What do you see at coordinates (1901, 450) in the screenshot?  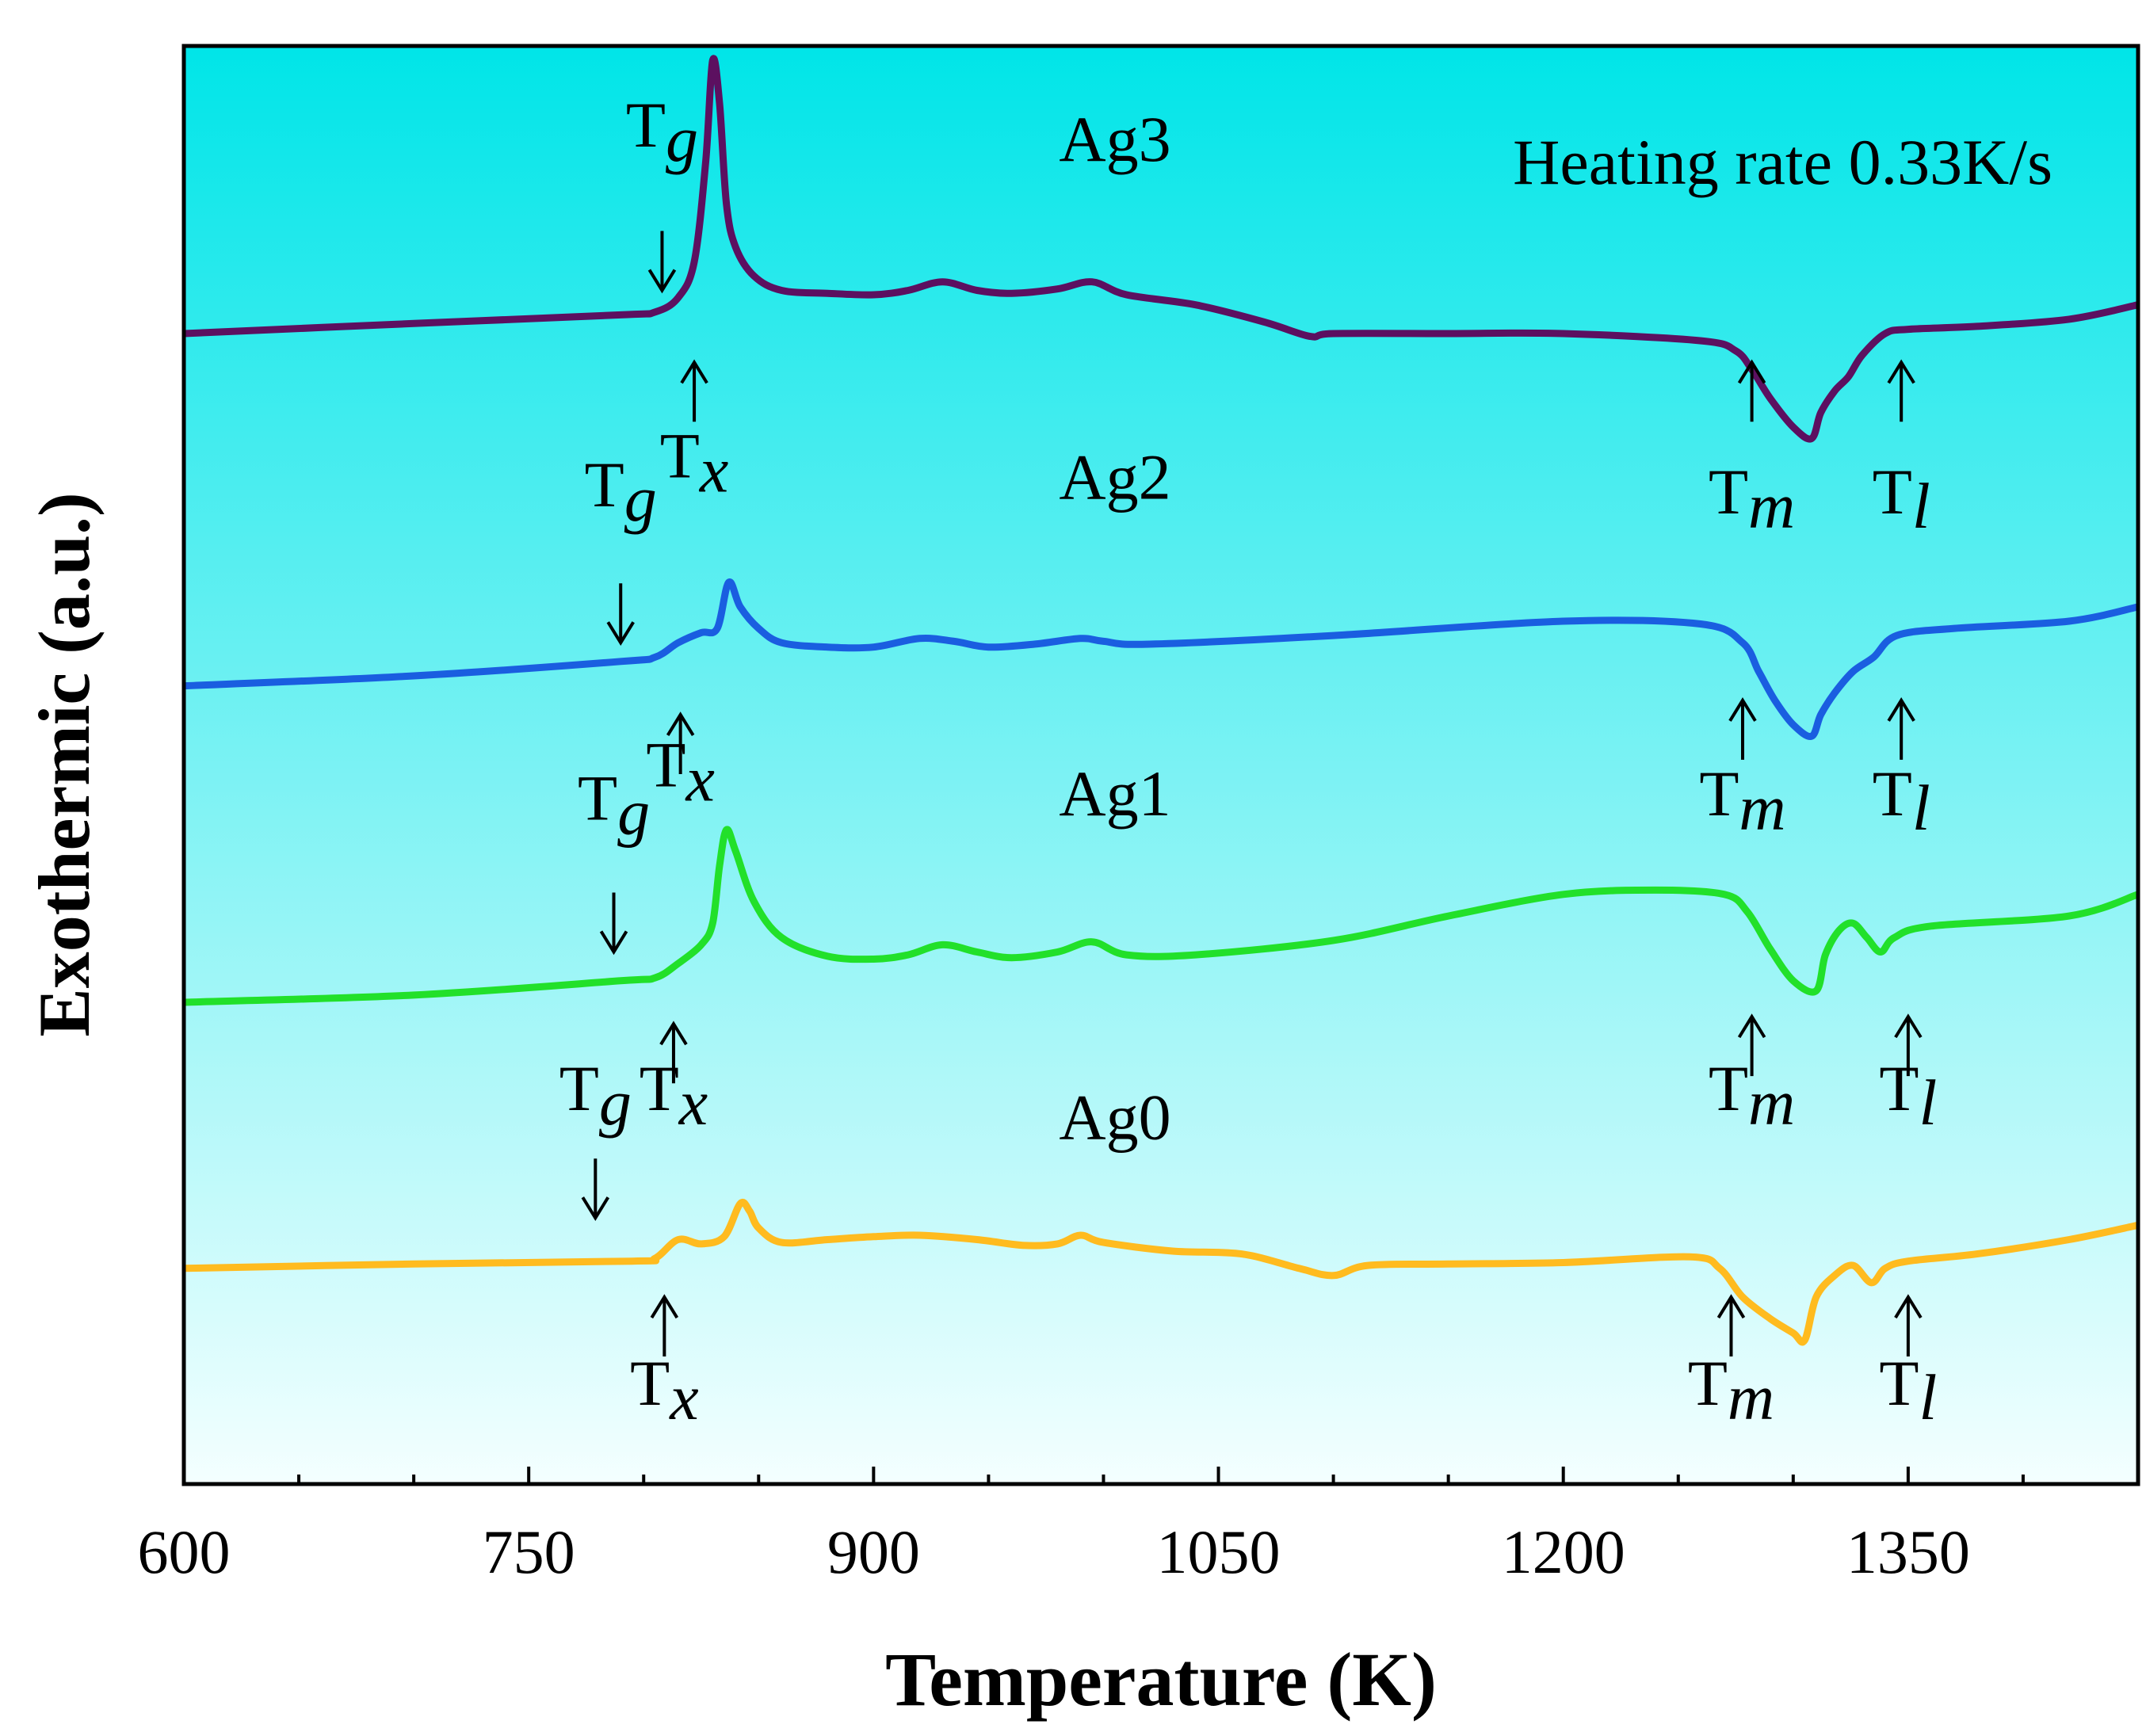 I see `marker-tl-3: Tl` at bounding box center [1901, 450].